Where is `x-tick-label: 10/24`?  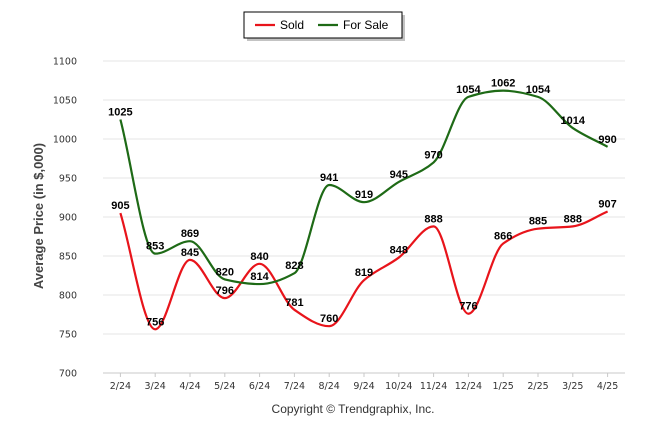 x-tick-label: 10/24 is located at coordinates (398, 386).